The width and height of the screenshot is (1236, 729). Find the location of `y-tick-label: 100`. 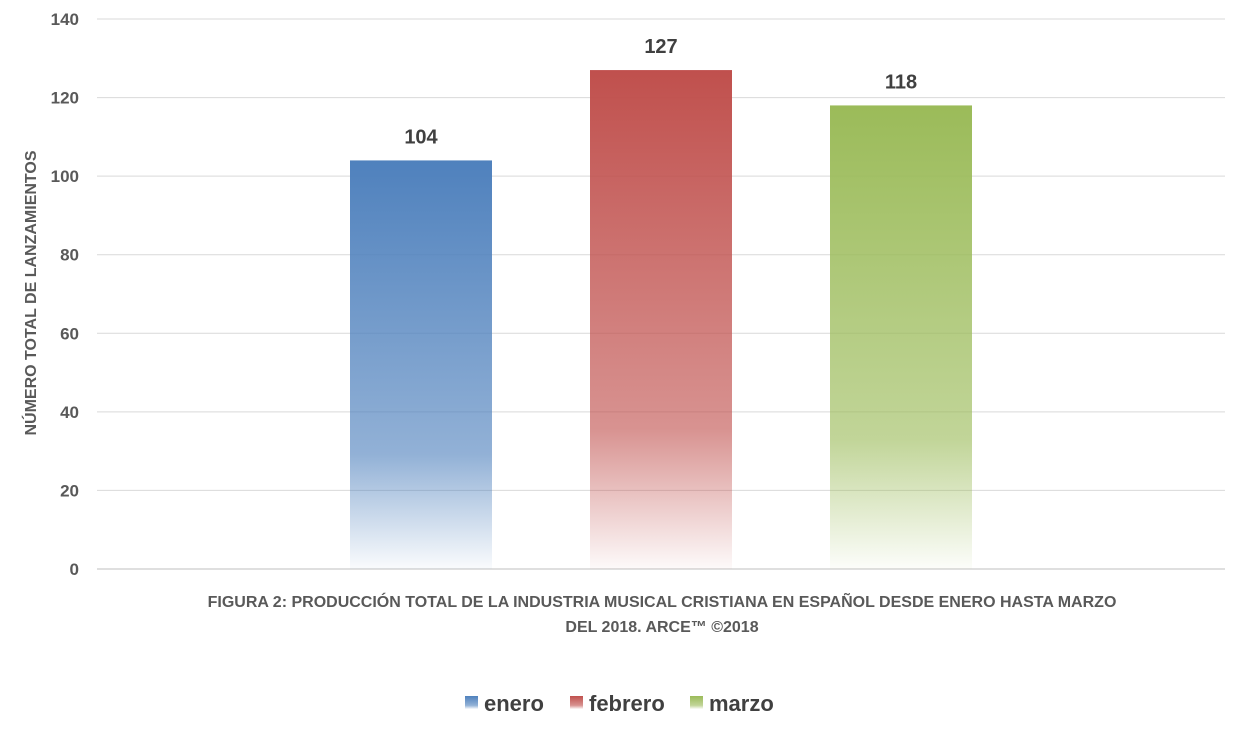

y-tick-label: 100 is located at coordinates (65, 176).